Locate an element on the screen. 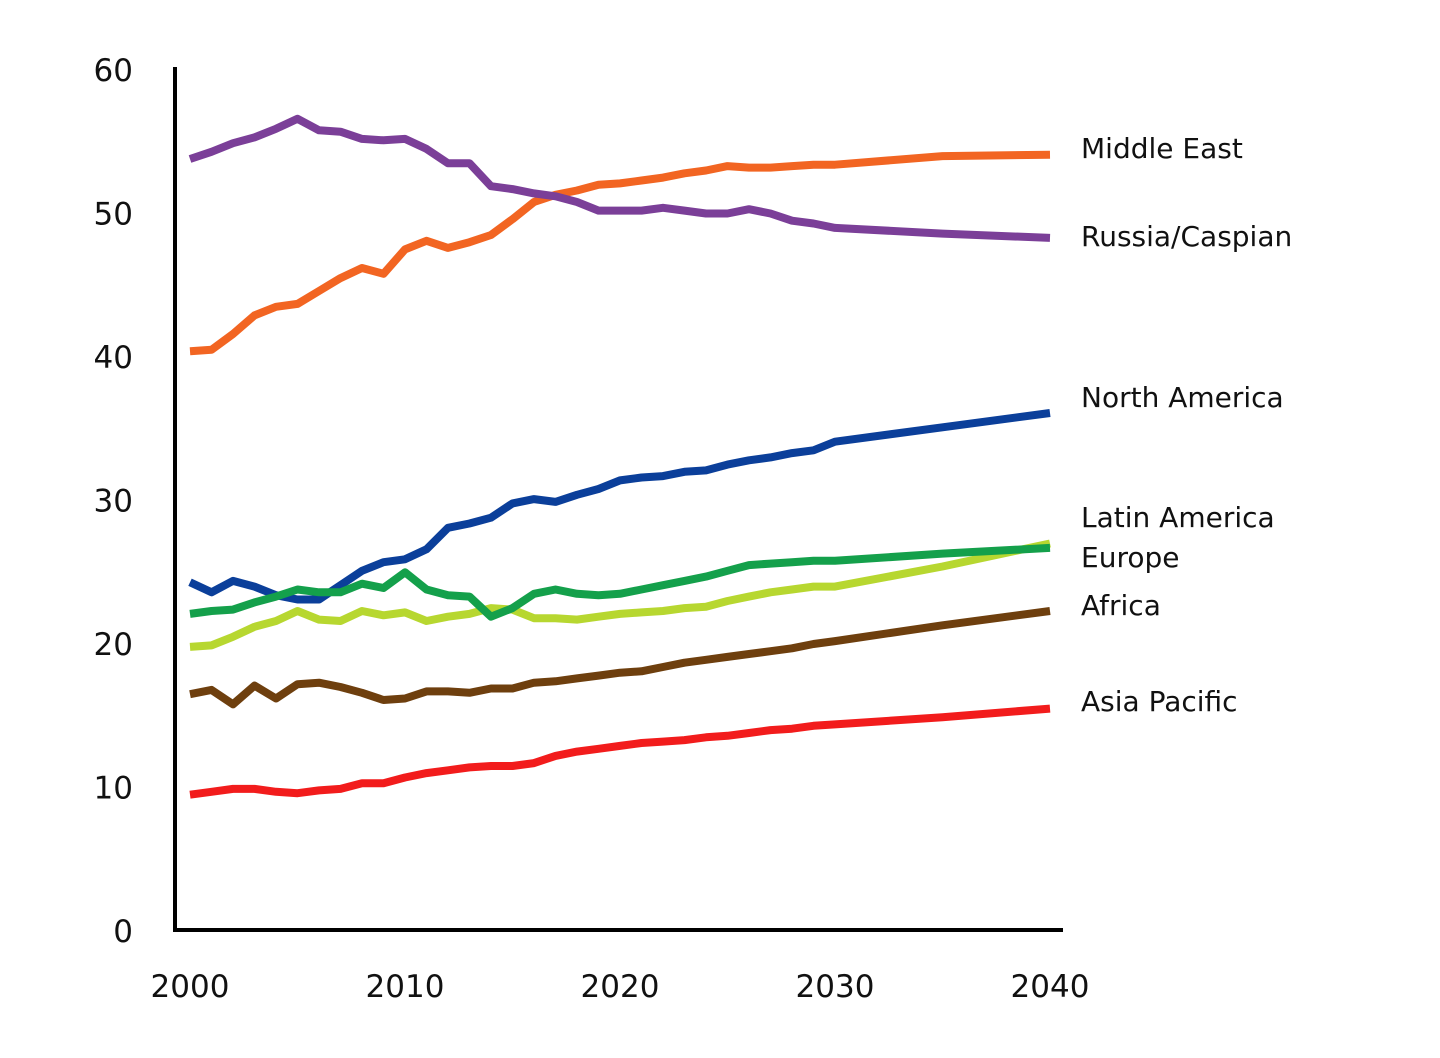  legend-label-north-america: North America is located at coordinates (1182, 397).